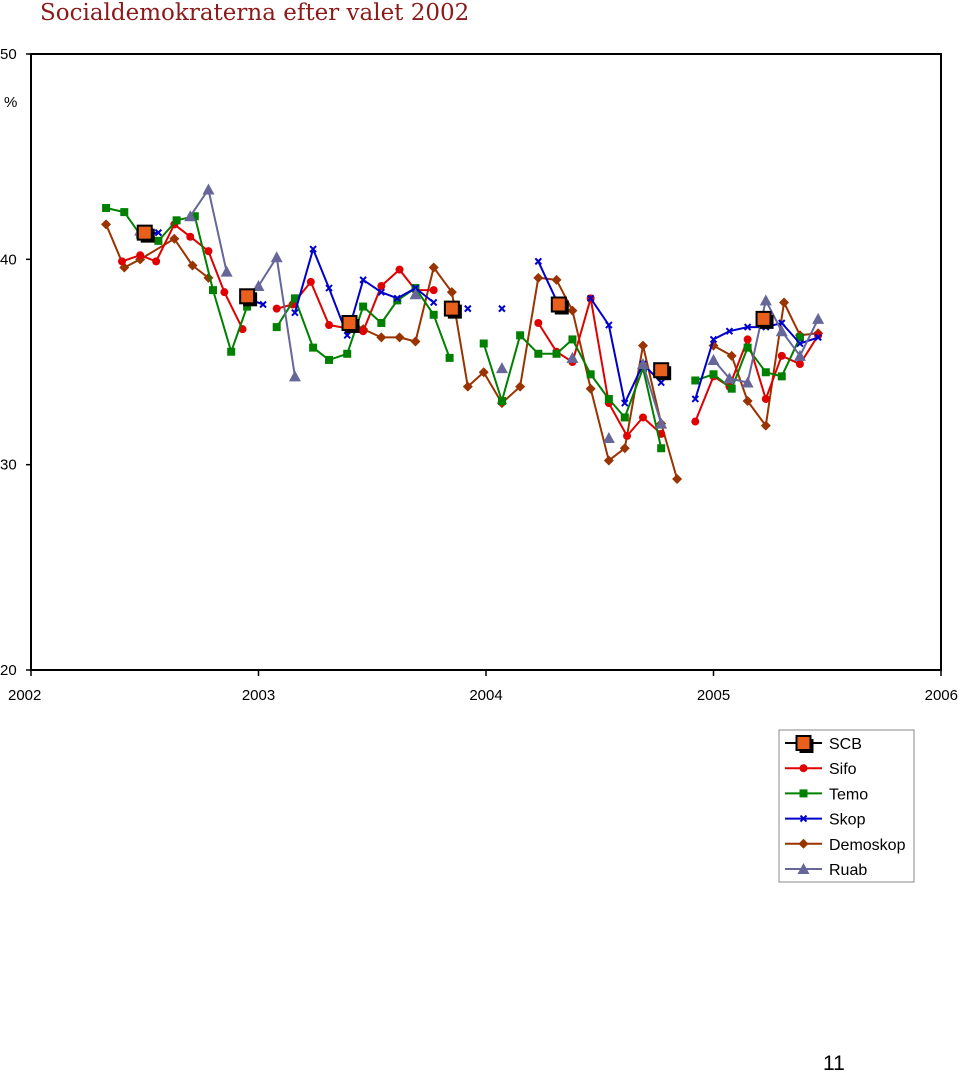  I want to click on legend-label: Ruab, so click(848, 870).